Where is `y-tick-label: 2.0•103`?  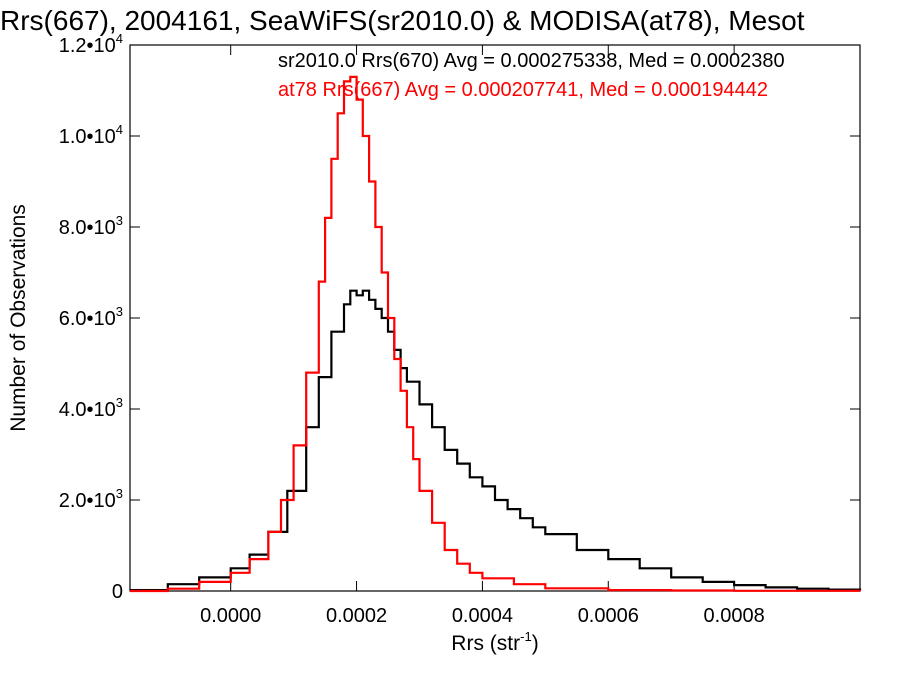
y-tick-label: 2.0•103 is located at coordinates (91, 499).